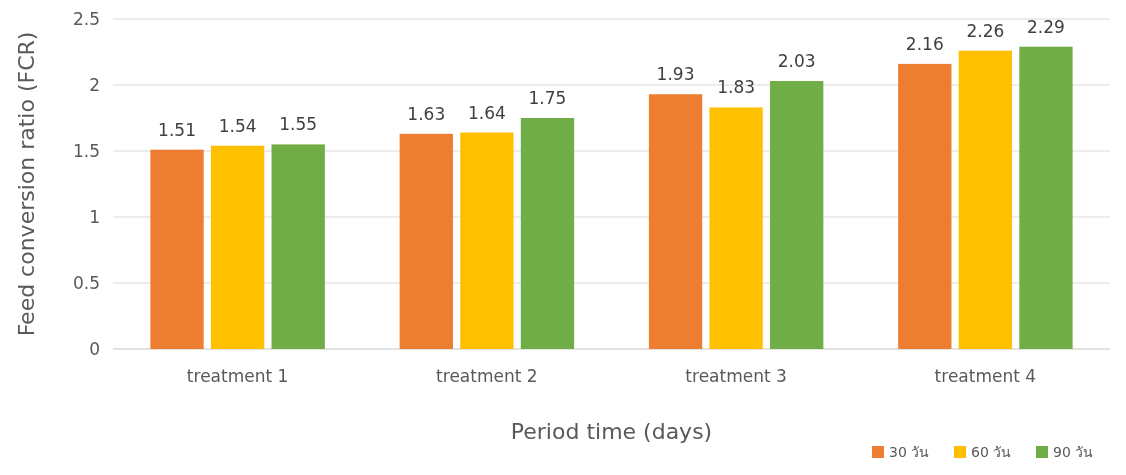 This screenshot has width=1126, height=475. I want to click on legend-label: 90 วัน, so click(1073, 452).